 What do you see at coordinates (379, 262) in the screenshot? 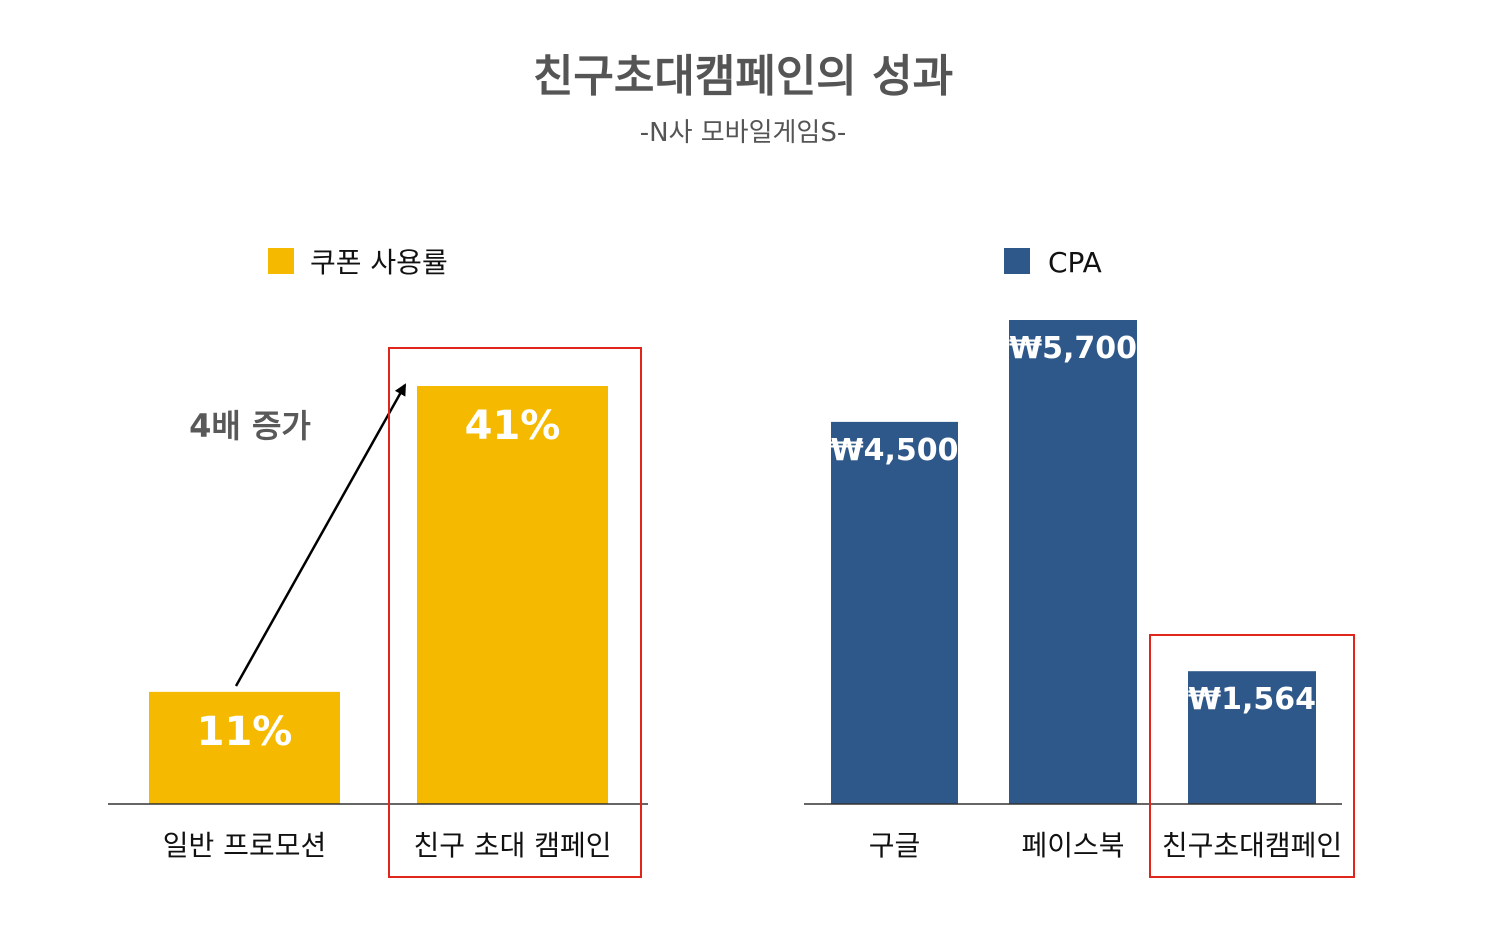
I see `legend-label-coupon: 쿠폰 사용률` at bounding box center [379, 262].